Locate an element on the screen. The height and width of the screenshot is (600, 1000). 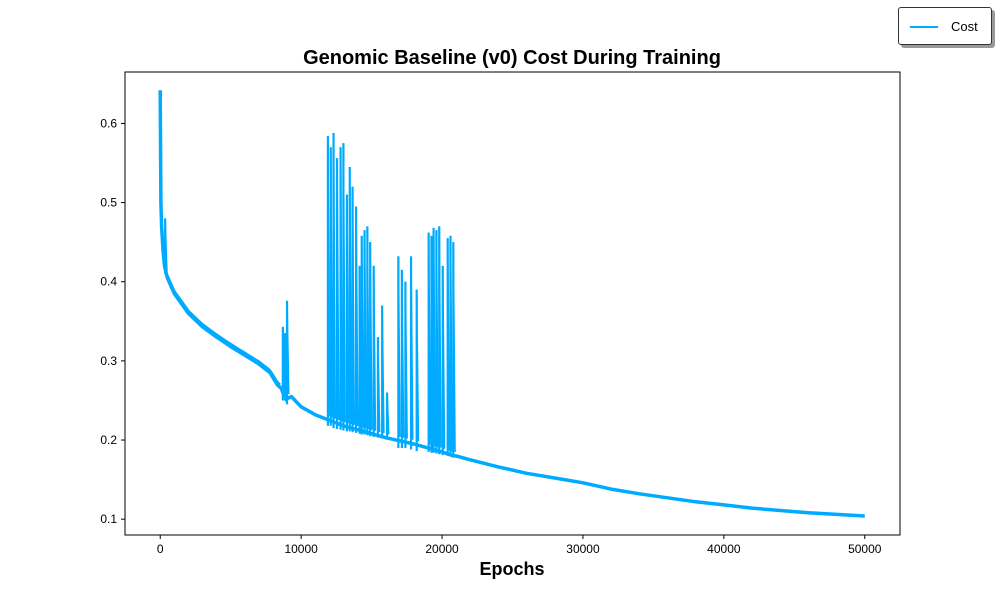
x-tick-label-5: 50000 is located at coordinates (865, 549).